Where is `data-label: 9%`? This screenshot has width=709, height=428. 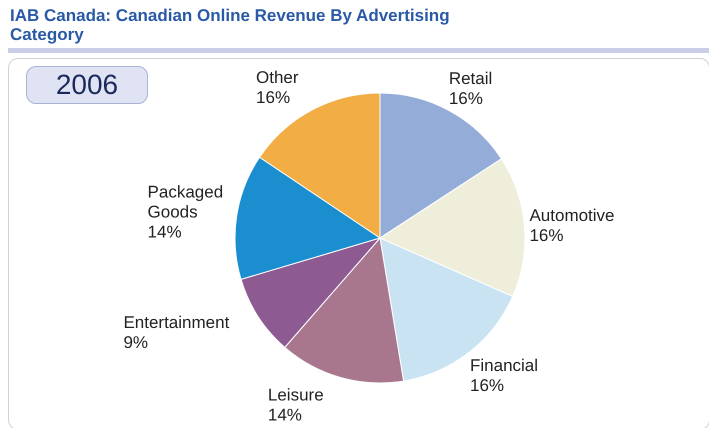
data-label: 9% is located at coordinates (135, 342).